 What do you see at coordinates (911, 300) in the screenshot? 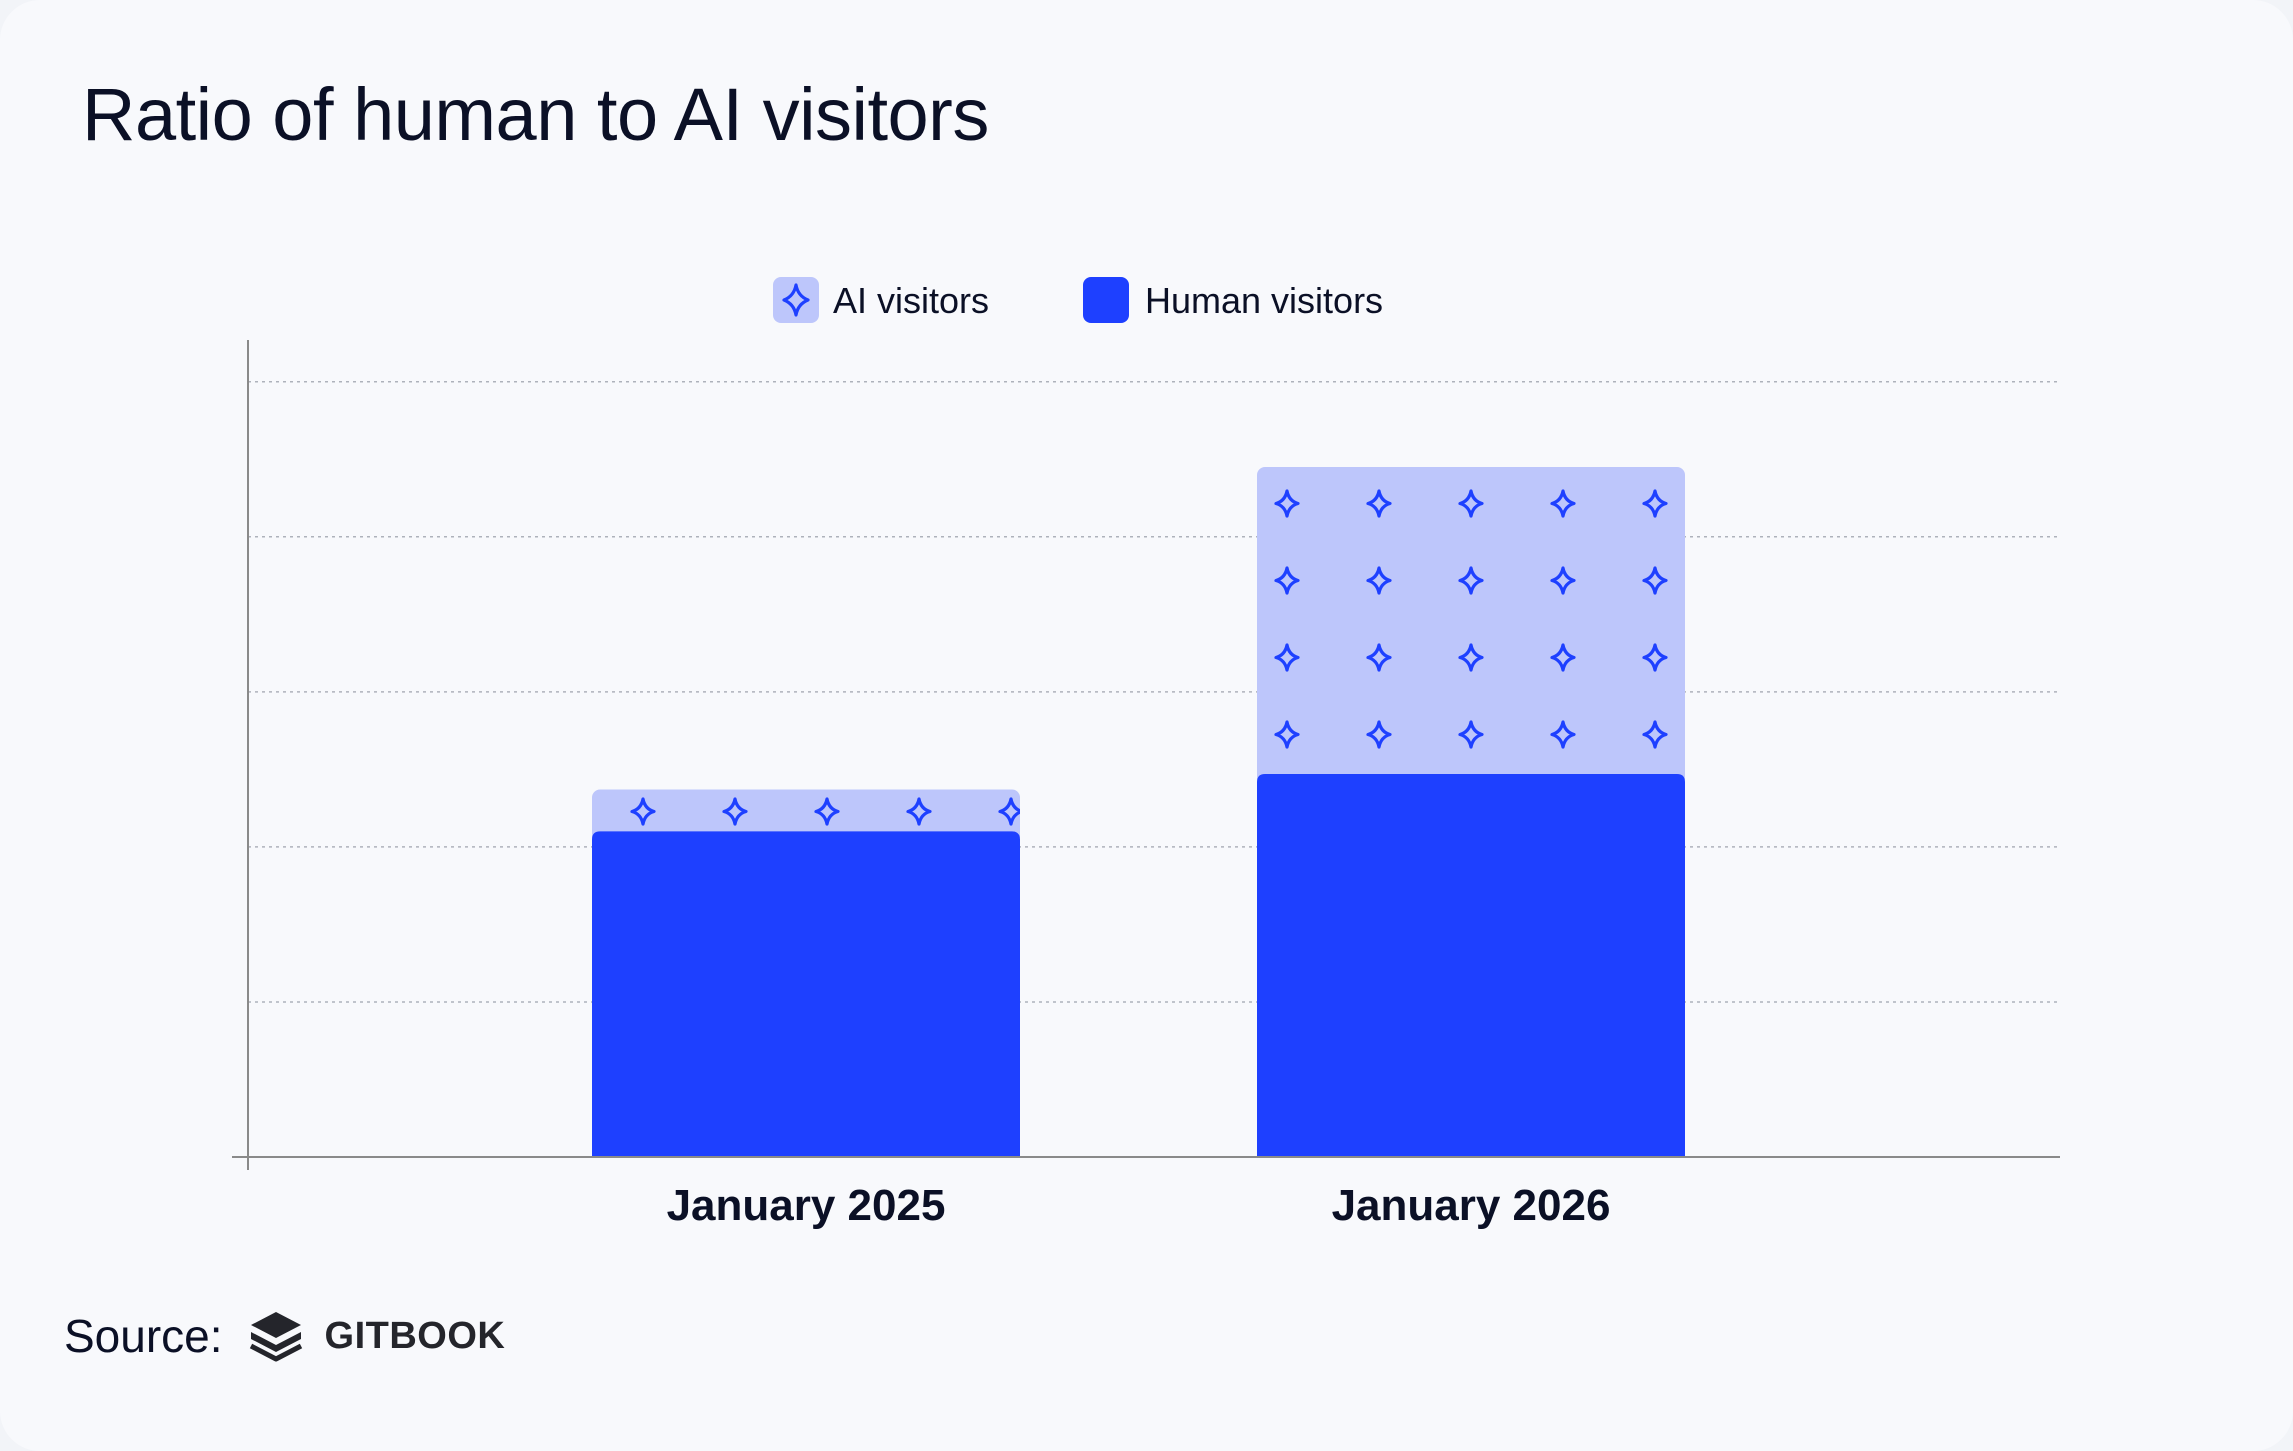
I see `legend-label-ai: AI visitors` at bounding box center [911, 300].